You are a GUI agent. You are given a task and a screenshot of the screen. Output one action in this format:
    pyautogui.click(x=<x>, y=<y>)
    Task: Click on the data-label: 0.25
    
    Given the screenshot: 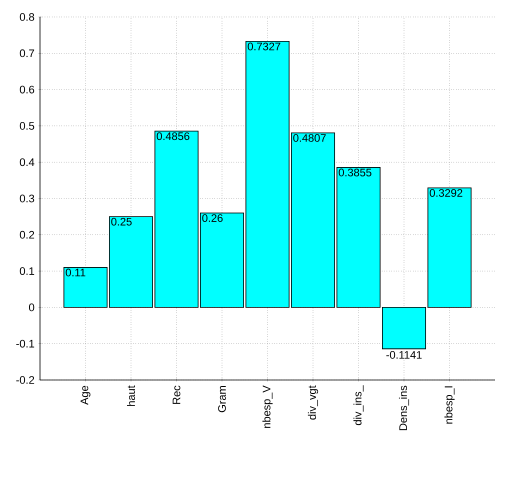 What is the action you would take?
    pyautogui.click(x=121, y=222)
    